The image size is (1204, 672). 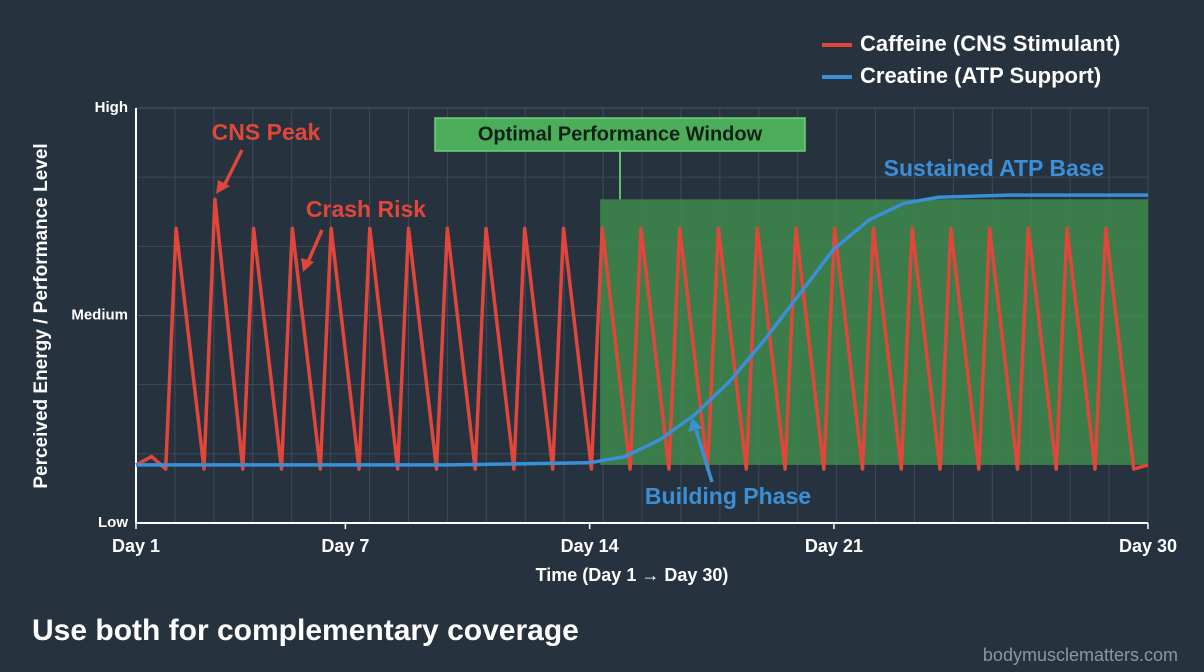 I want to click on x-tick-label: Day 14, so click(x=590, y=546).